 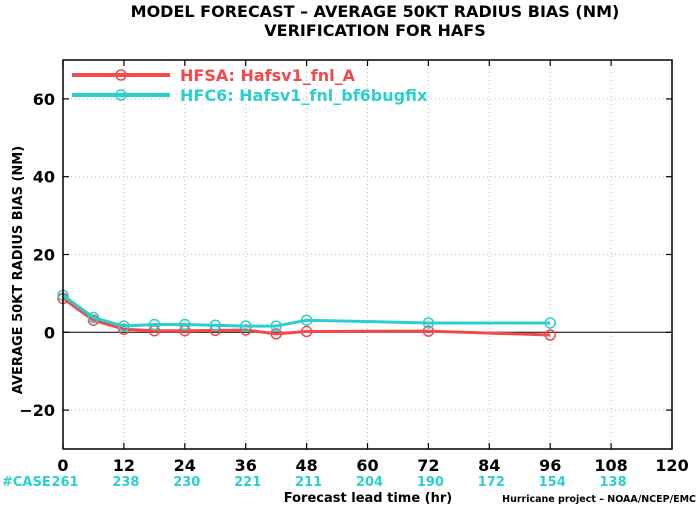 What do you see at coordinates (306, 465) in the screenshot?
I see `x-tick-label: 48` at bounding box center [306, 465].